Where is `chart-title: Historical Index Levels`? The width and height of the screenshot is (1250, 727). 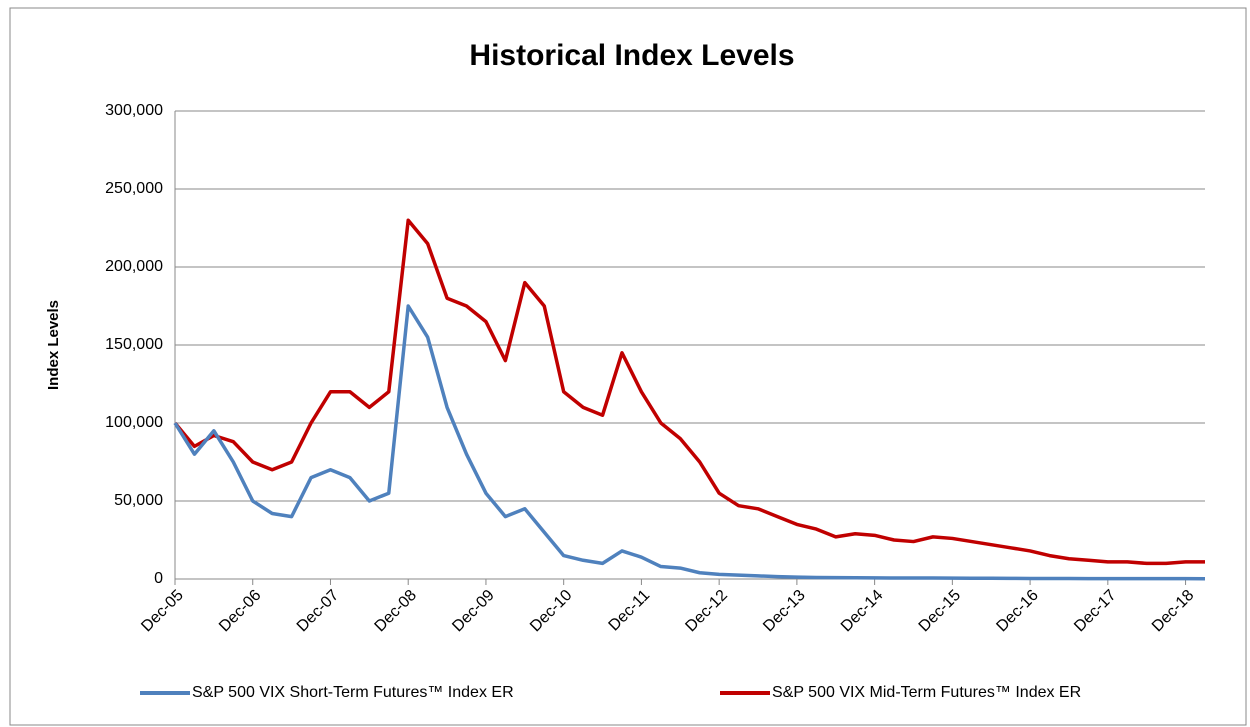
chart-title: Historical Index Levels is located at coordinates (631, 55).